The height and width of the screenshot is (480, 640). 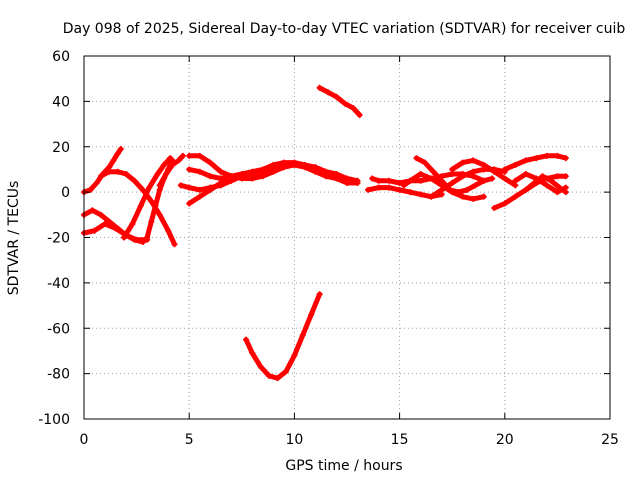 What do you see at coordinates (58, 284) in the screenshot?
I see `y-tick-label: -40` at bounding box center [58, 284].